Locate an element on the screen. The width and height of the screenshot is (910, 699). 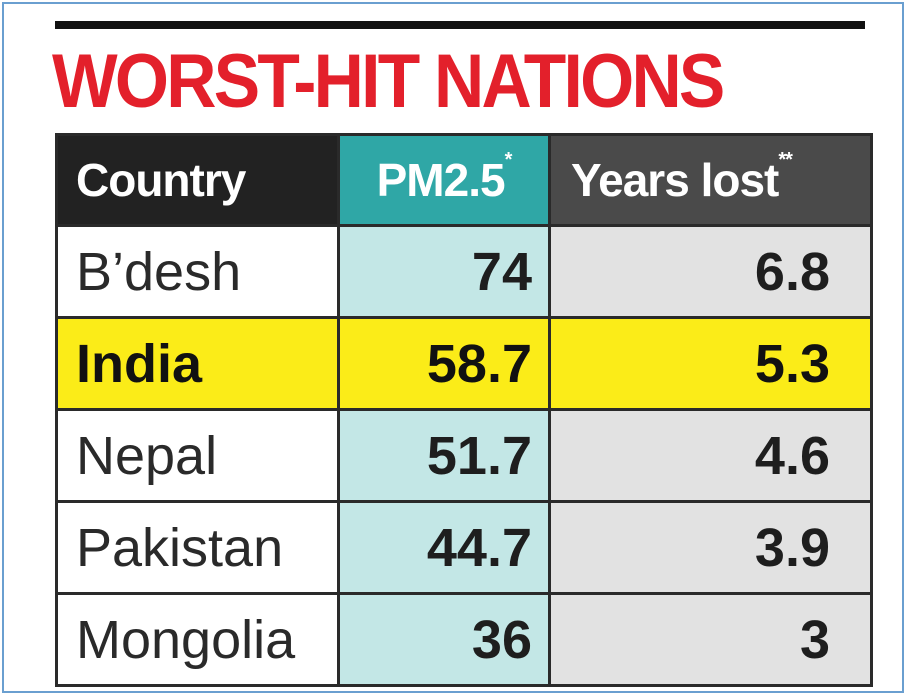
column-header-pm25: PM2.5* is located at coordinates (444, 180).